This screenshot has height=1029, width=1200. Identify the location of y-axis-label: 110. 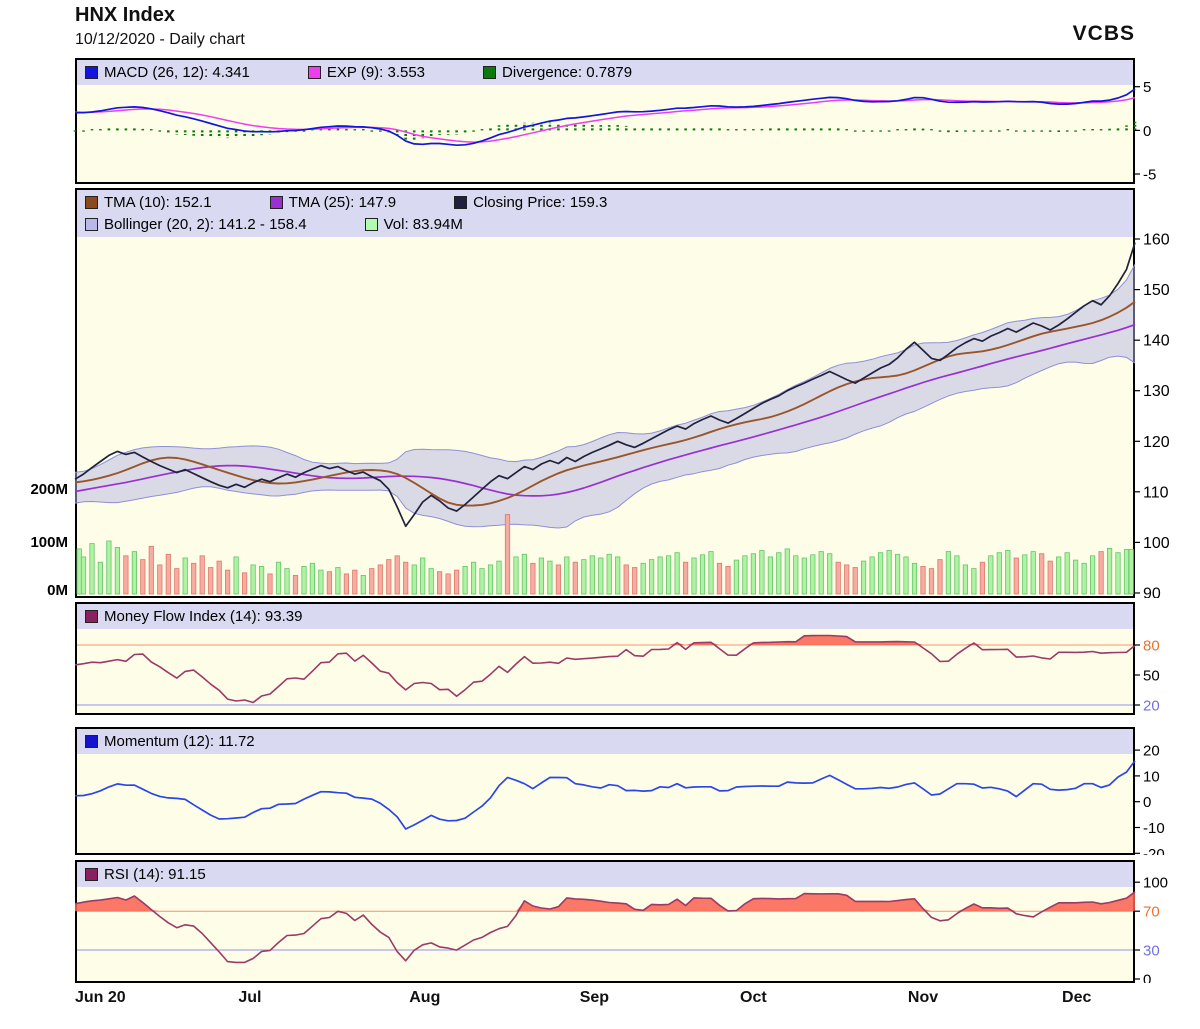
(1156, 492).